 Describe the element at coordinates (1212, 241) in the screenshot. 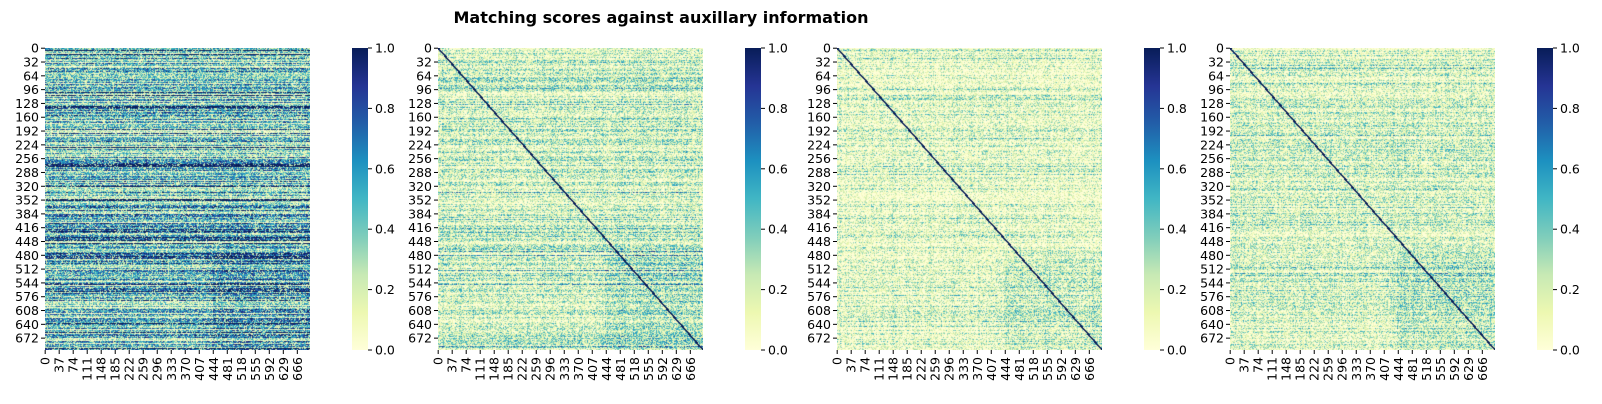

I see `y-tick-label: 448` at that location.